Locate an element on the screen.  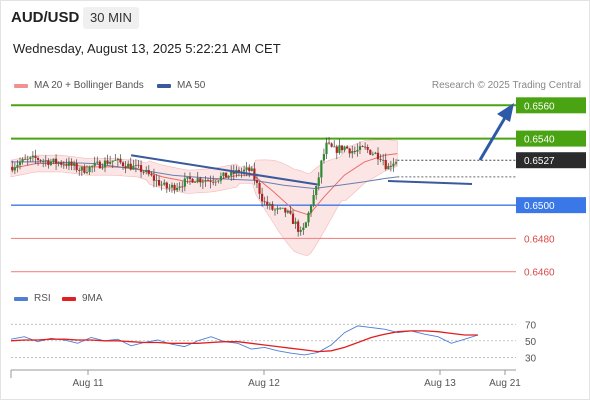
rsi-series-9ma is located at coordinates (244, 341).